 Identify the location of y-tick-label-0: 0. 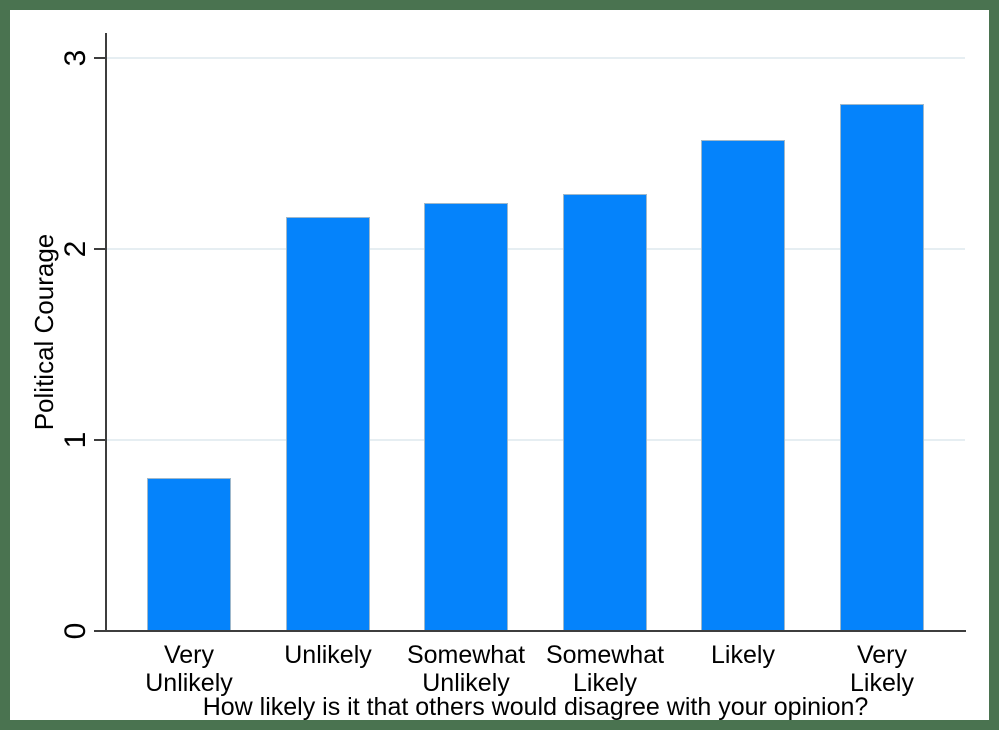
(75, 631).